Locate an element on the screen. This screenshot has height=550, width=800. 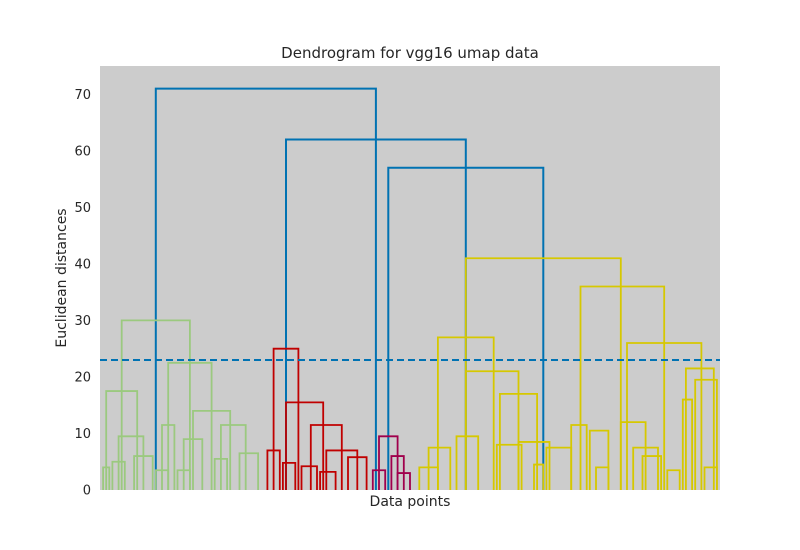
y-tick-label: 40 is located at coordinates (82, 264).